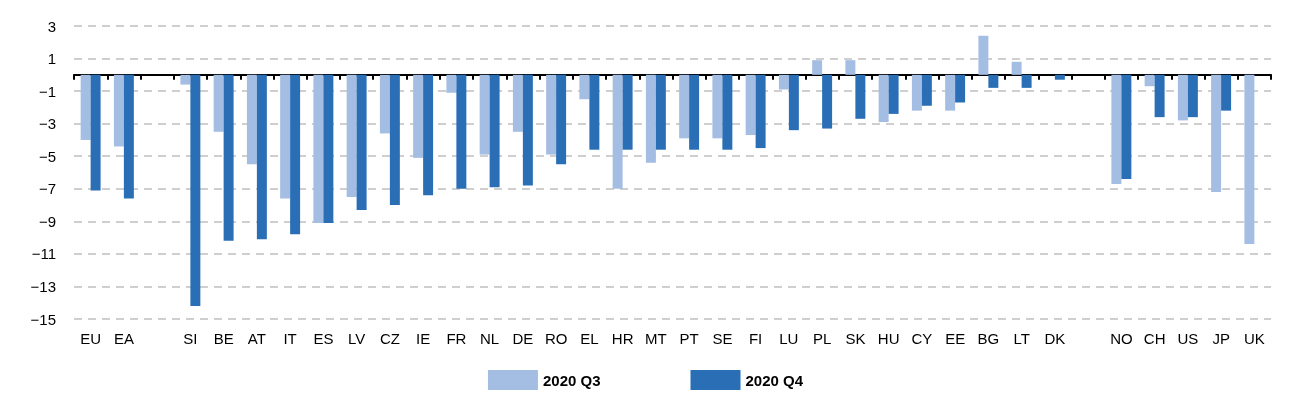 The image size is (1291, 405). What do you see at coordinates (190, 338) in the screenshot?
I see `x-tick-label: SI` at bounding box center [190, 338].